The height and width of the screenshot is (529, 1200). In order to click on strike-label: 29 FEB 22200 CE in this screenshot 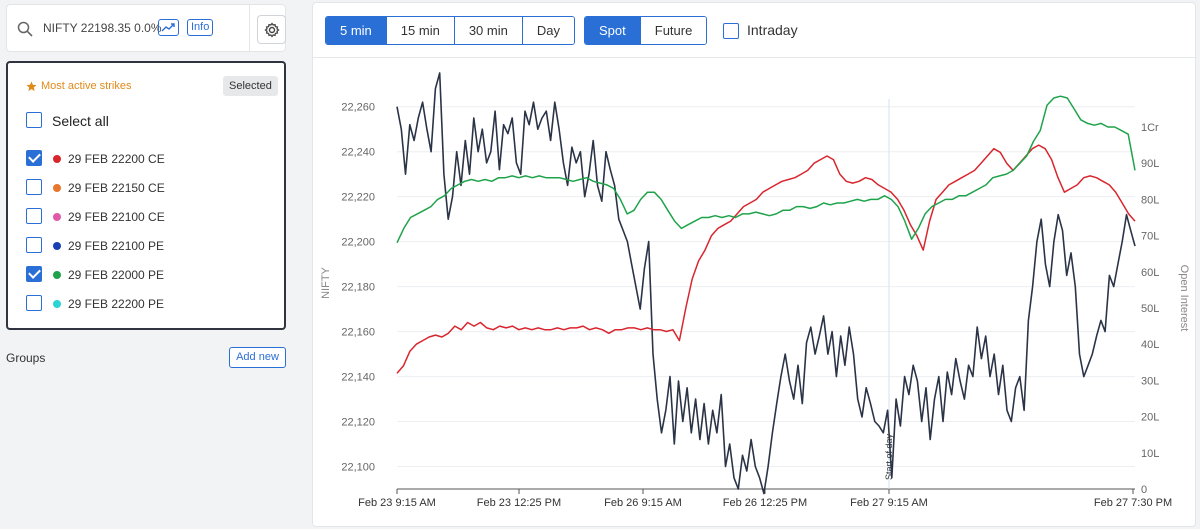, I will do `click(116, 159)`.